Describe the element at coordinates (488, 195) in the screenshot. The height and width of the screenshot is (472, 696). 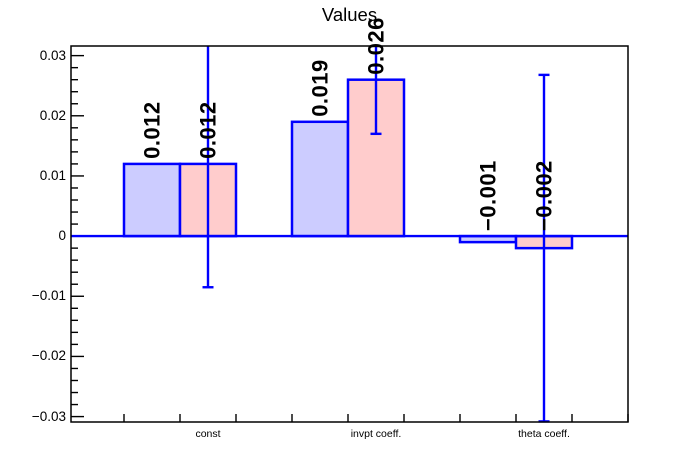
I see `bar-value-label: −0.001` at that location.